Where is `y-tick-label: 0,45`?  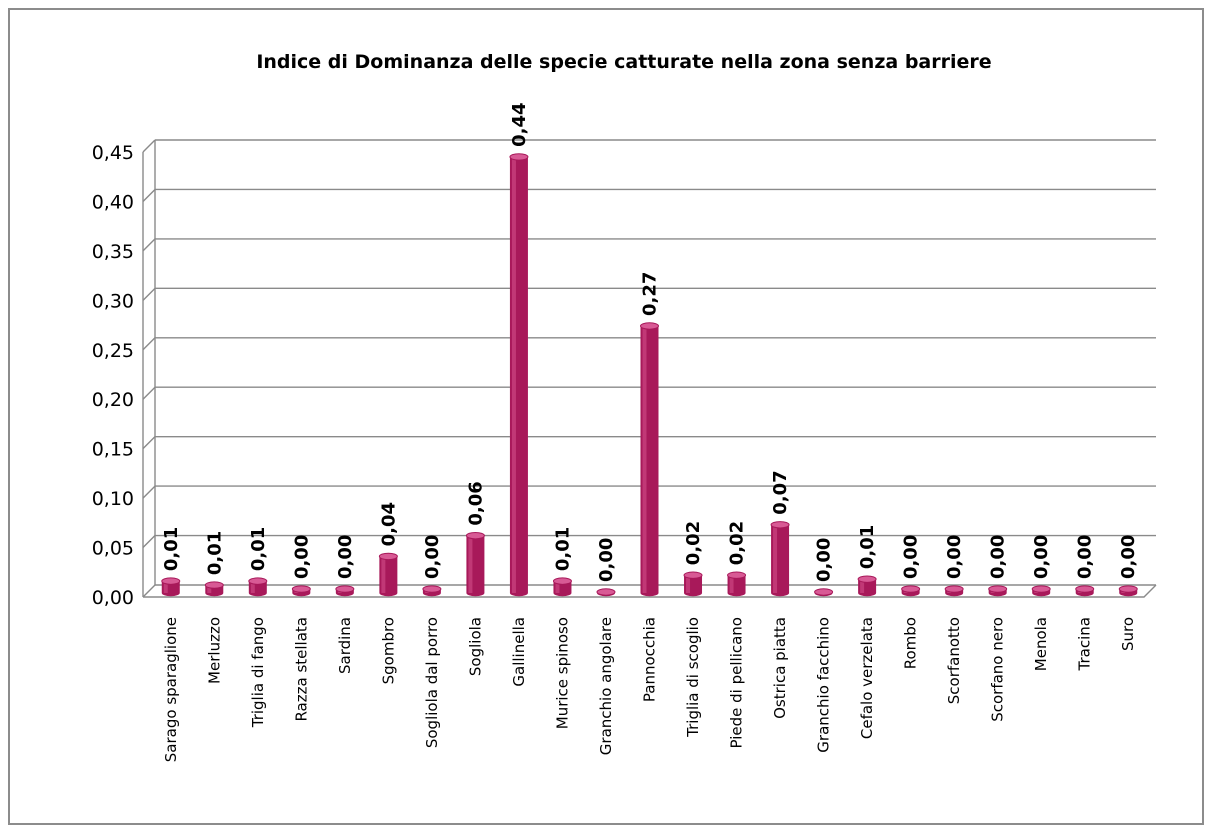 y-tick-label: 0,45 is located at coordinates (113, 153).